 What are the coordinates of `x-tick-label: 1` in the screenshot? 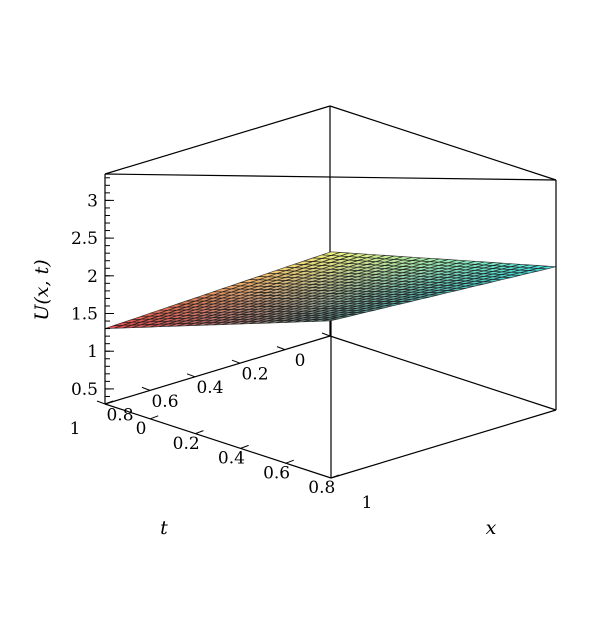 It's located at (367, 503).